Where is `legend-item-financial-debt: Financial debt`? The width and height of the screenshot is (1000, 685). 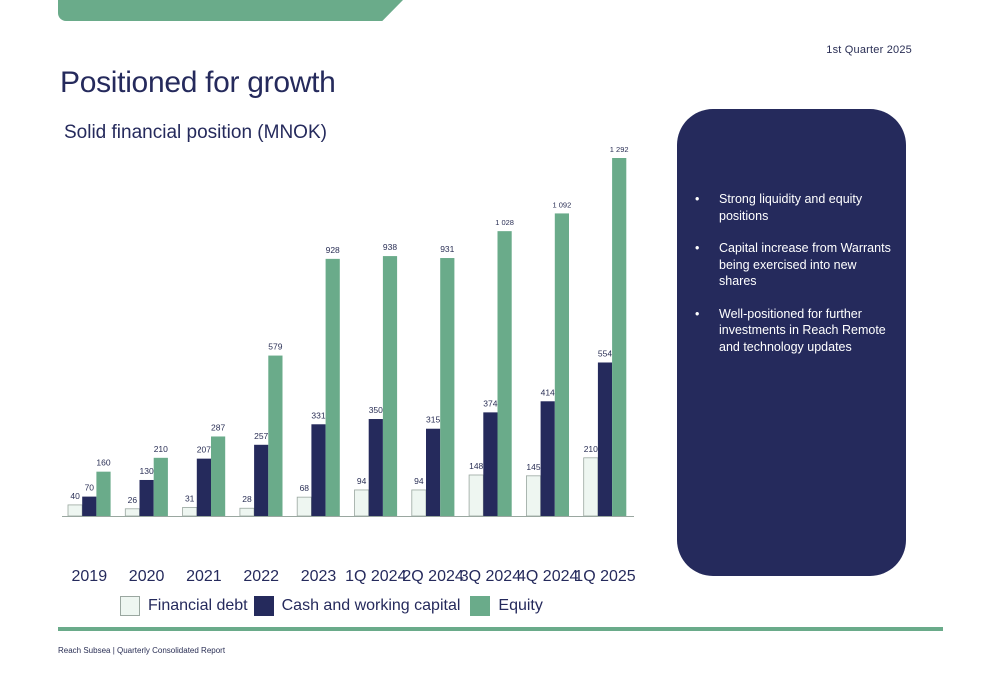 legend-item-financial-debt: Financial debt is located at coordinates (184, 606).